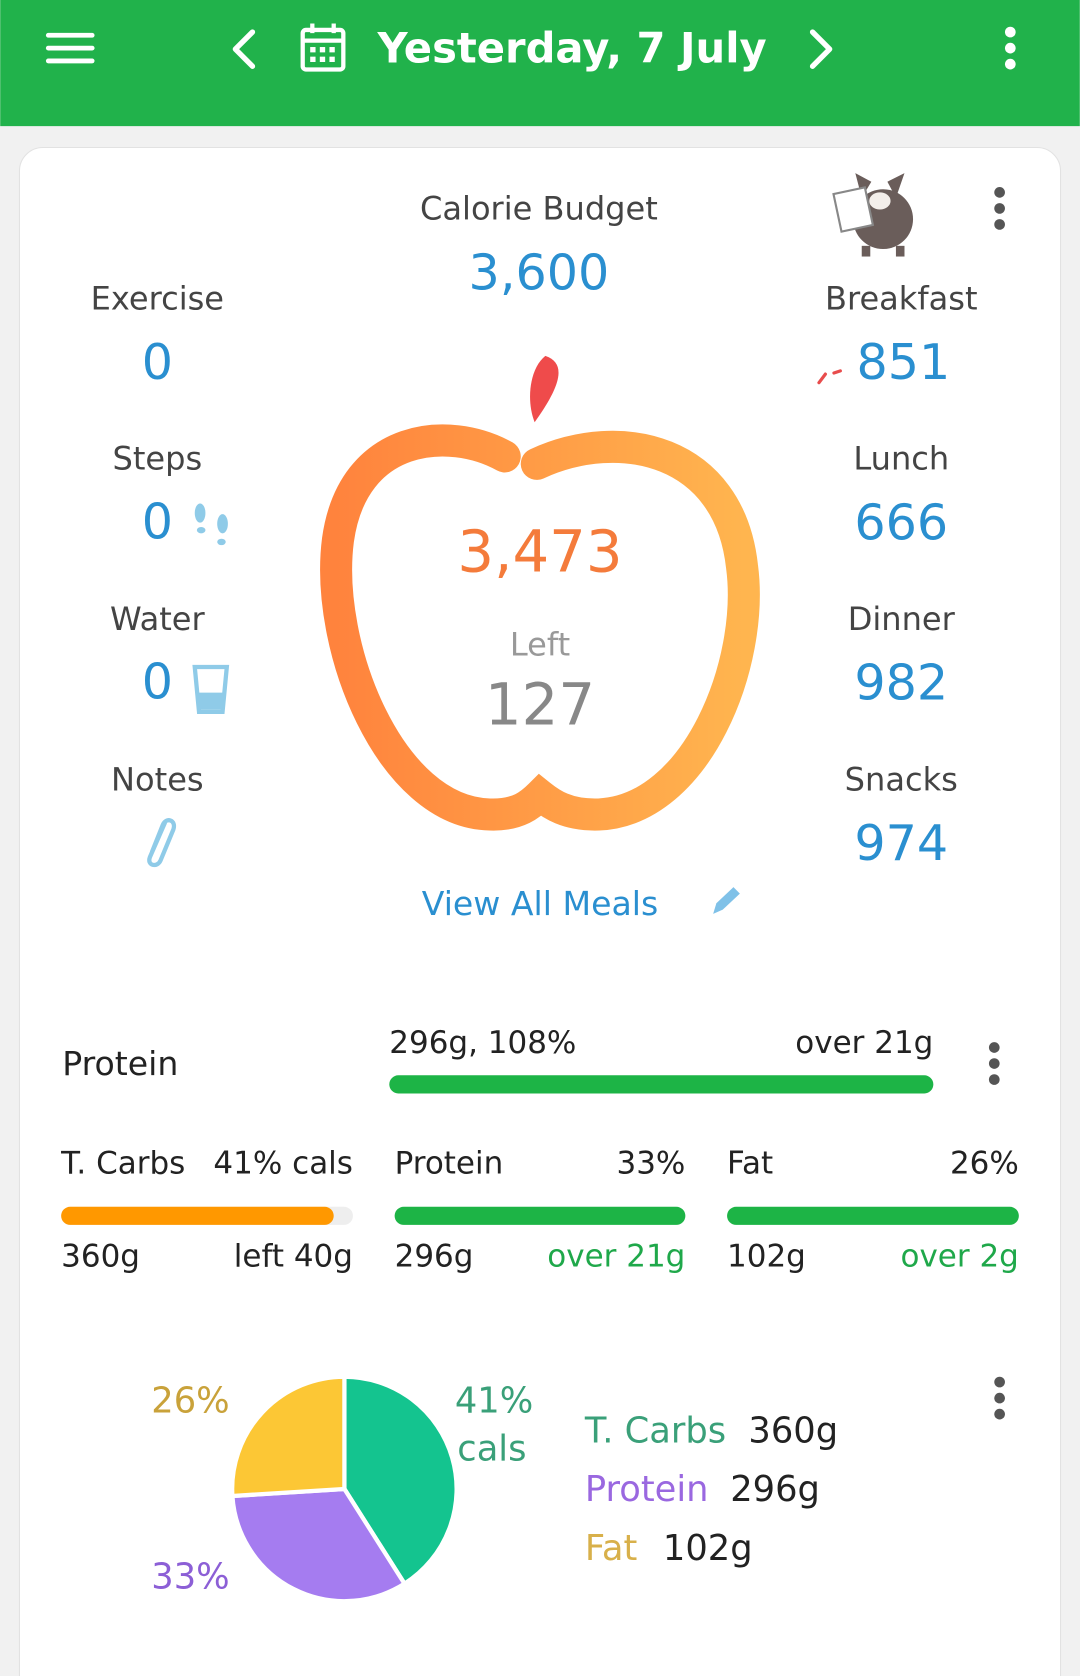  Describe the element at coordinates (494, 1400) in the screenshot. I see `pie-label: 41%` at that location.